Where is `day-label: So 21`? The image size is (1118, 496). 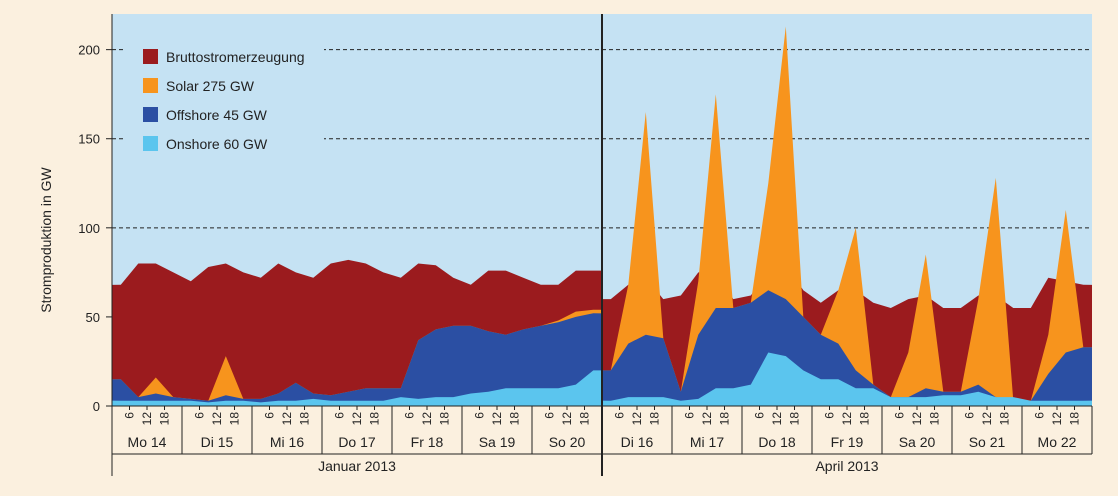 day-label: So 21 is located at coordinates (987, 442).